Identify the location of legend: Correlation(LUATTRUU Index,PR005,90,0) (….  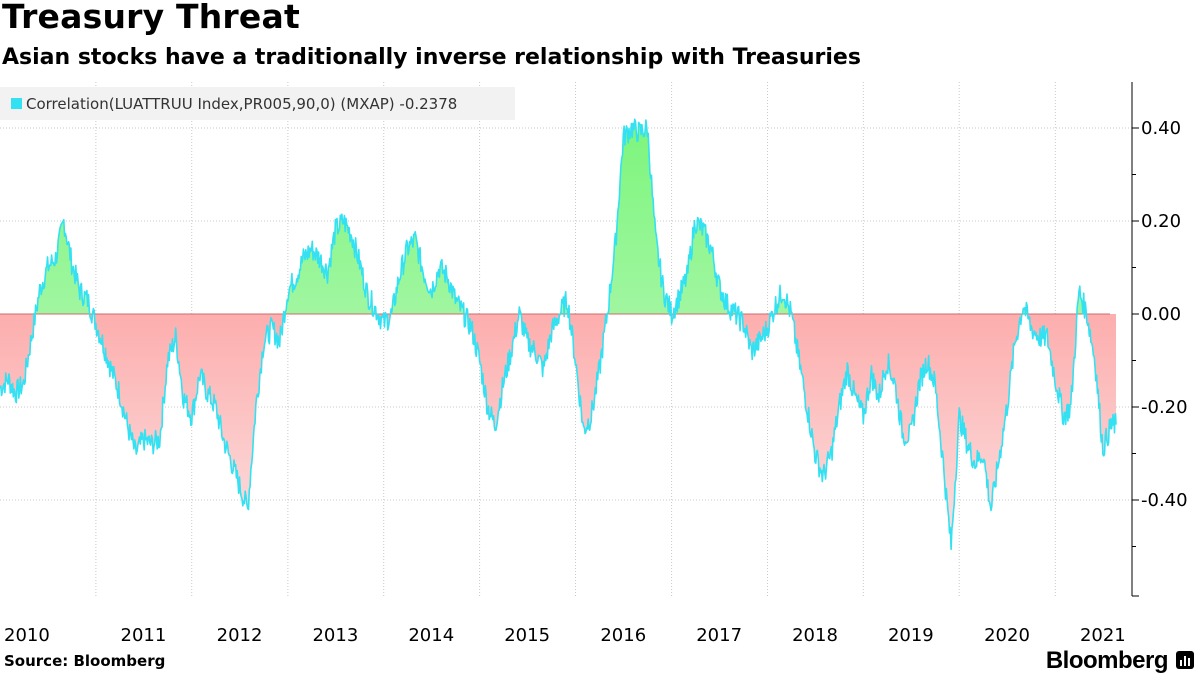
(257, 103).